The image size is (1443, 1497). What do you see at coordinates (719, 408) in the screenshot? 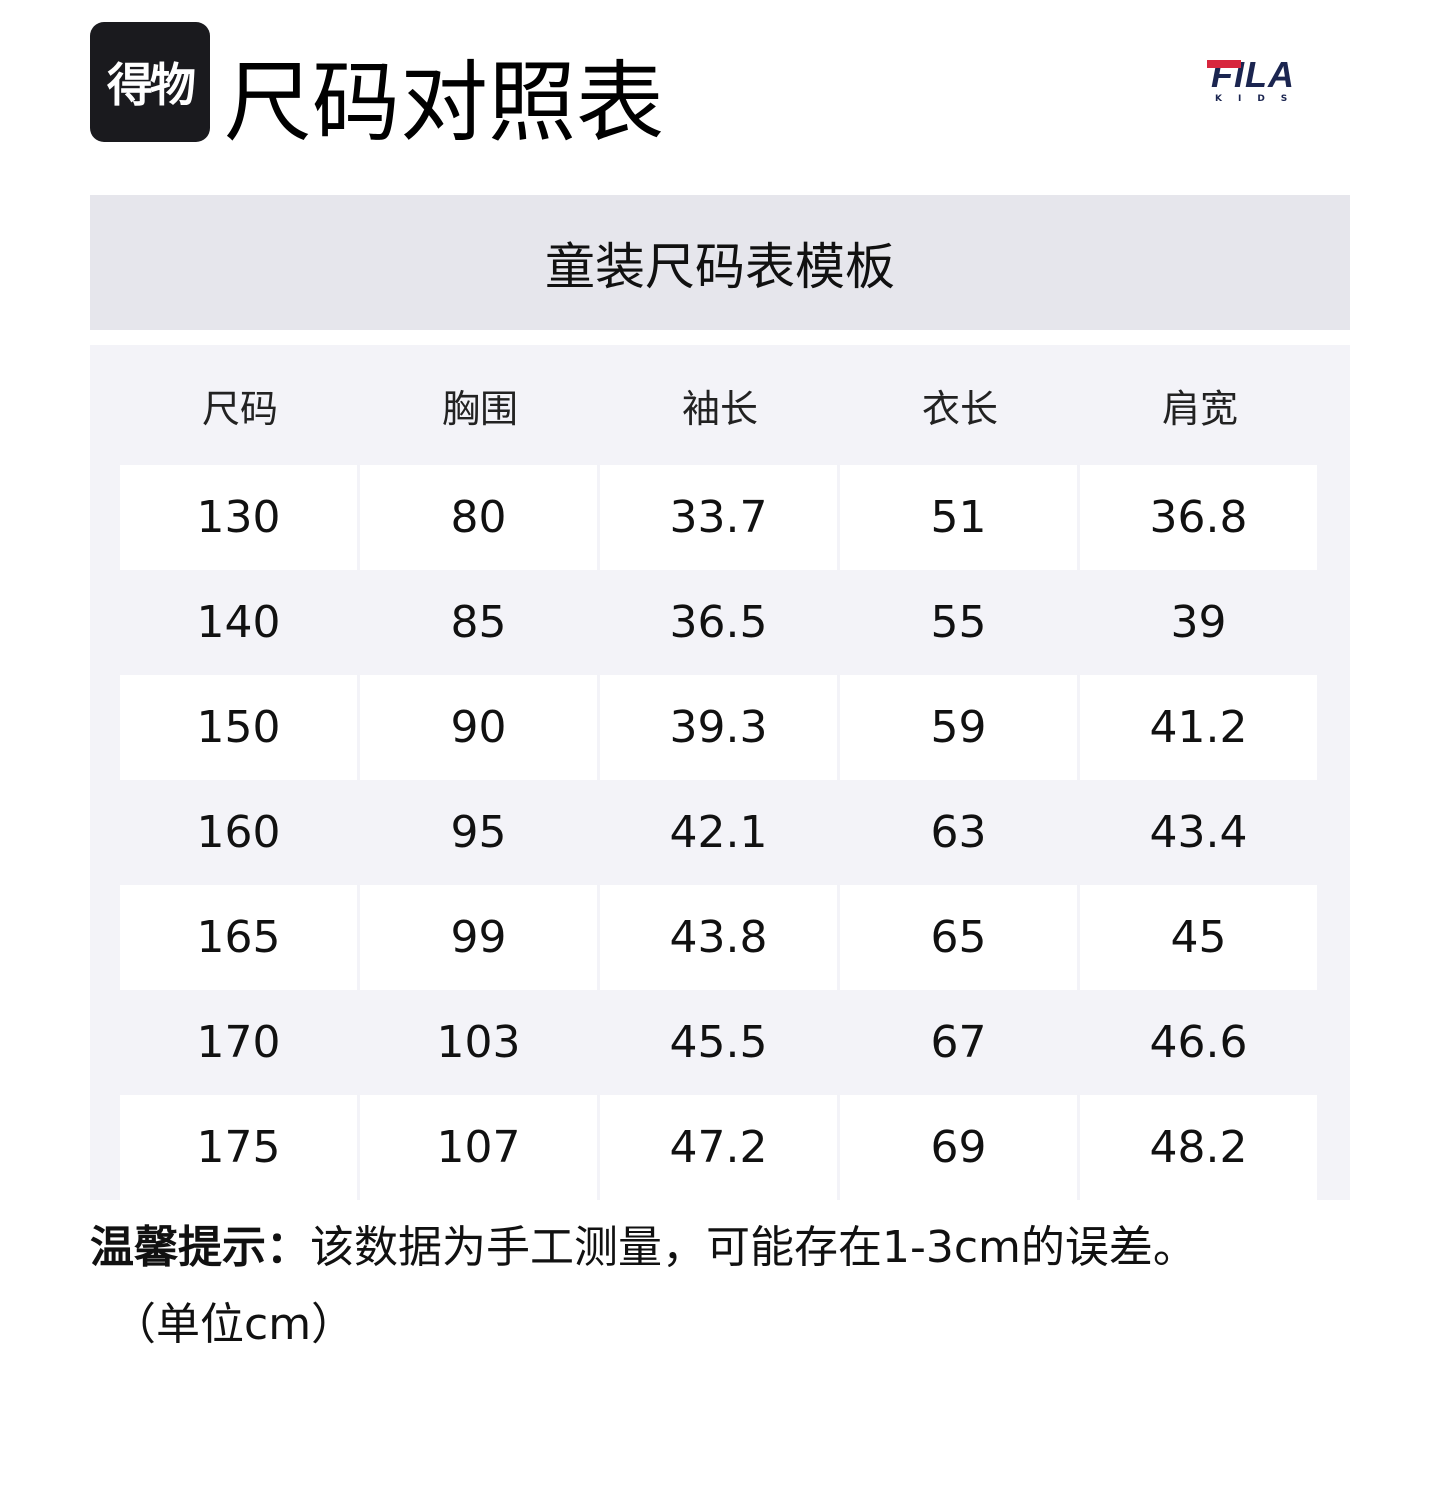
I see `column-header: 袖长` at bounding box center [719, 408].